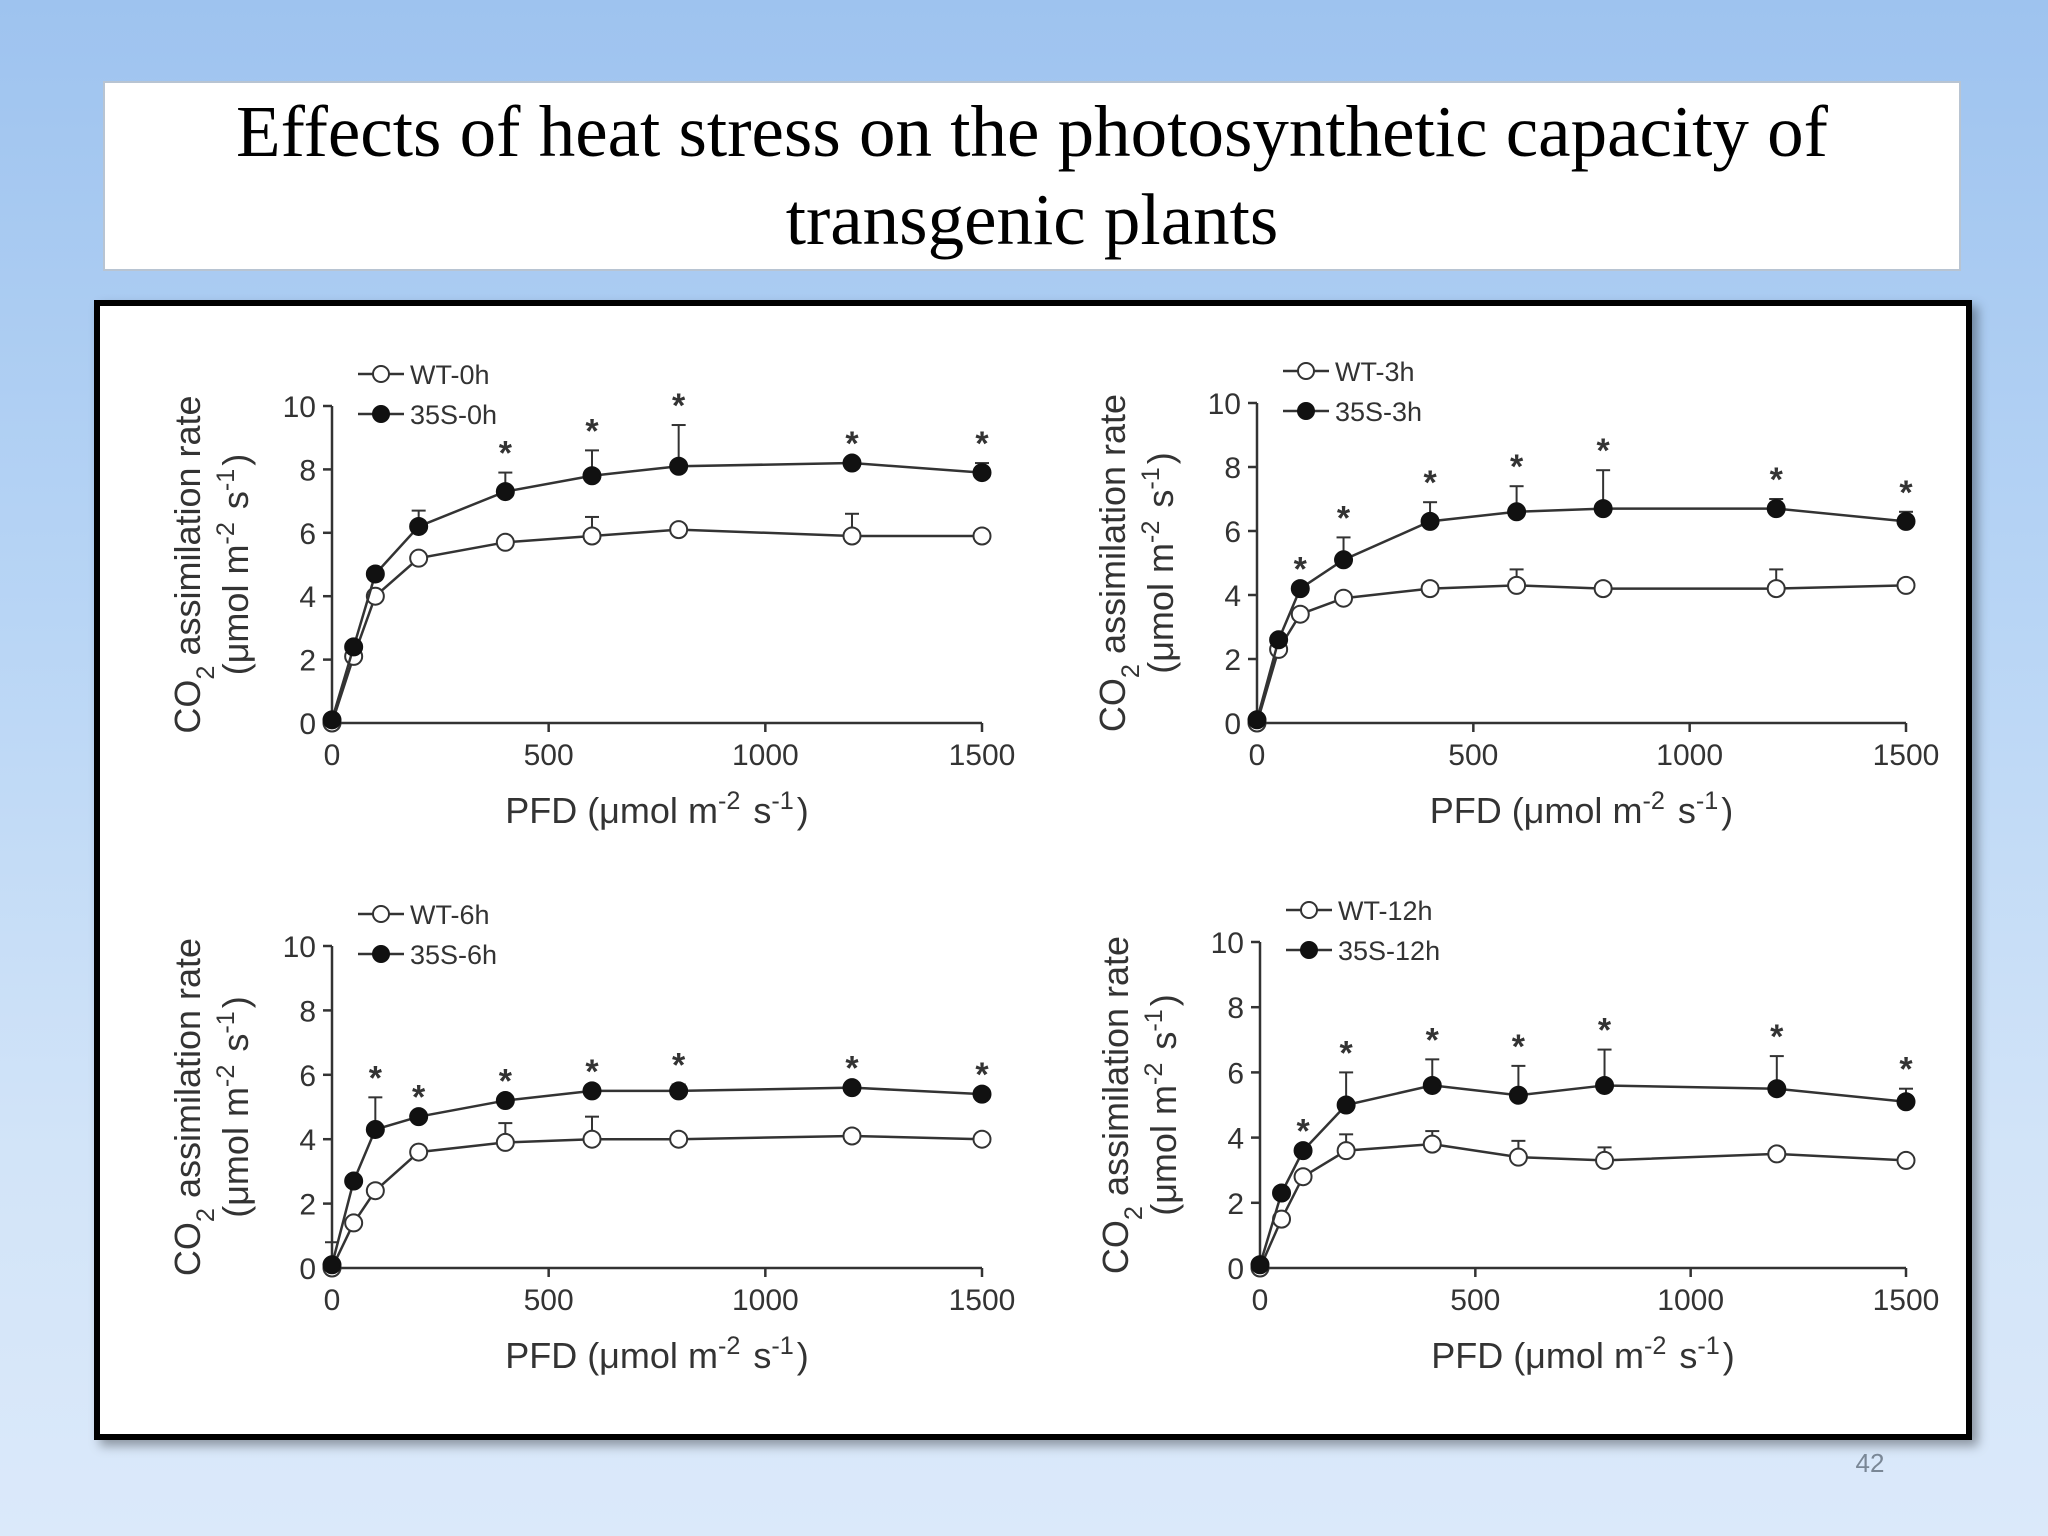  Describe the element at coordinates (453, 415) in the screenshot. I see `legend-label: 35S-0h` at that location.